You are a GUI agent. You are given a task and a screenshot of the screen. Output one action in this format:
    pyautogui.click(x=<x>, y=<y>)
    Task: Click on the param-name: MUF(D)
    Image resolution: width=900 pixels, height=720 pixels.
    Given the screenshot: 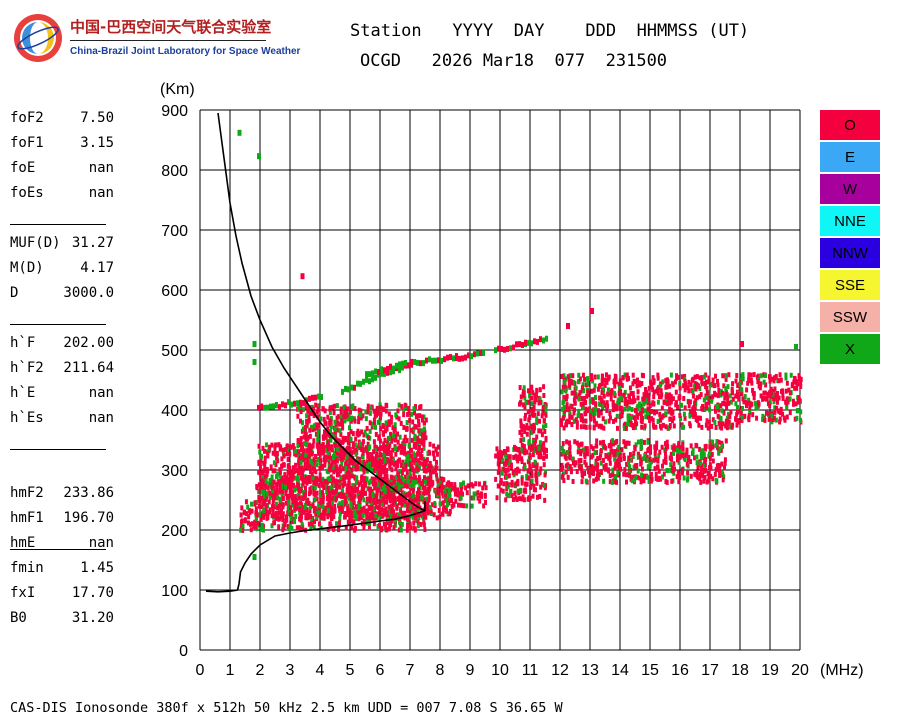 What is the action you would take?
    pyautogui.click(x=35, y=243)
    